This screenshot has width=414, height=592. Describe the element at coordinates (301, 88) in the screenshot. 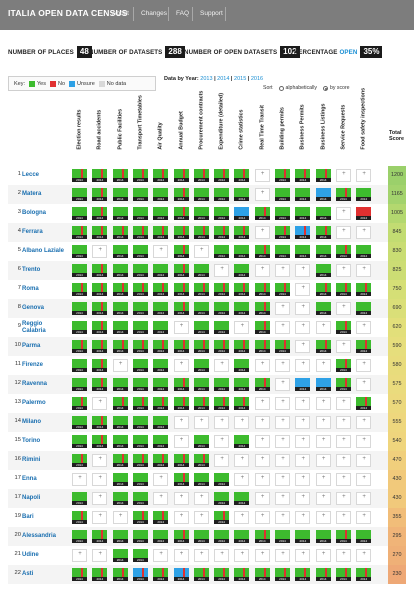

I see `sort-alpha-label: alphabetically` at that location.